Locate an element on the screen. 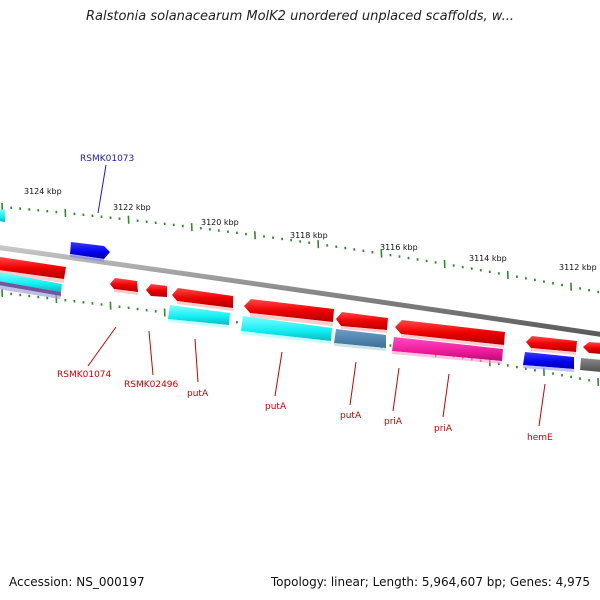  scale-label: 3122 kbp is located at coordinates (132, 207).